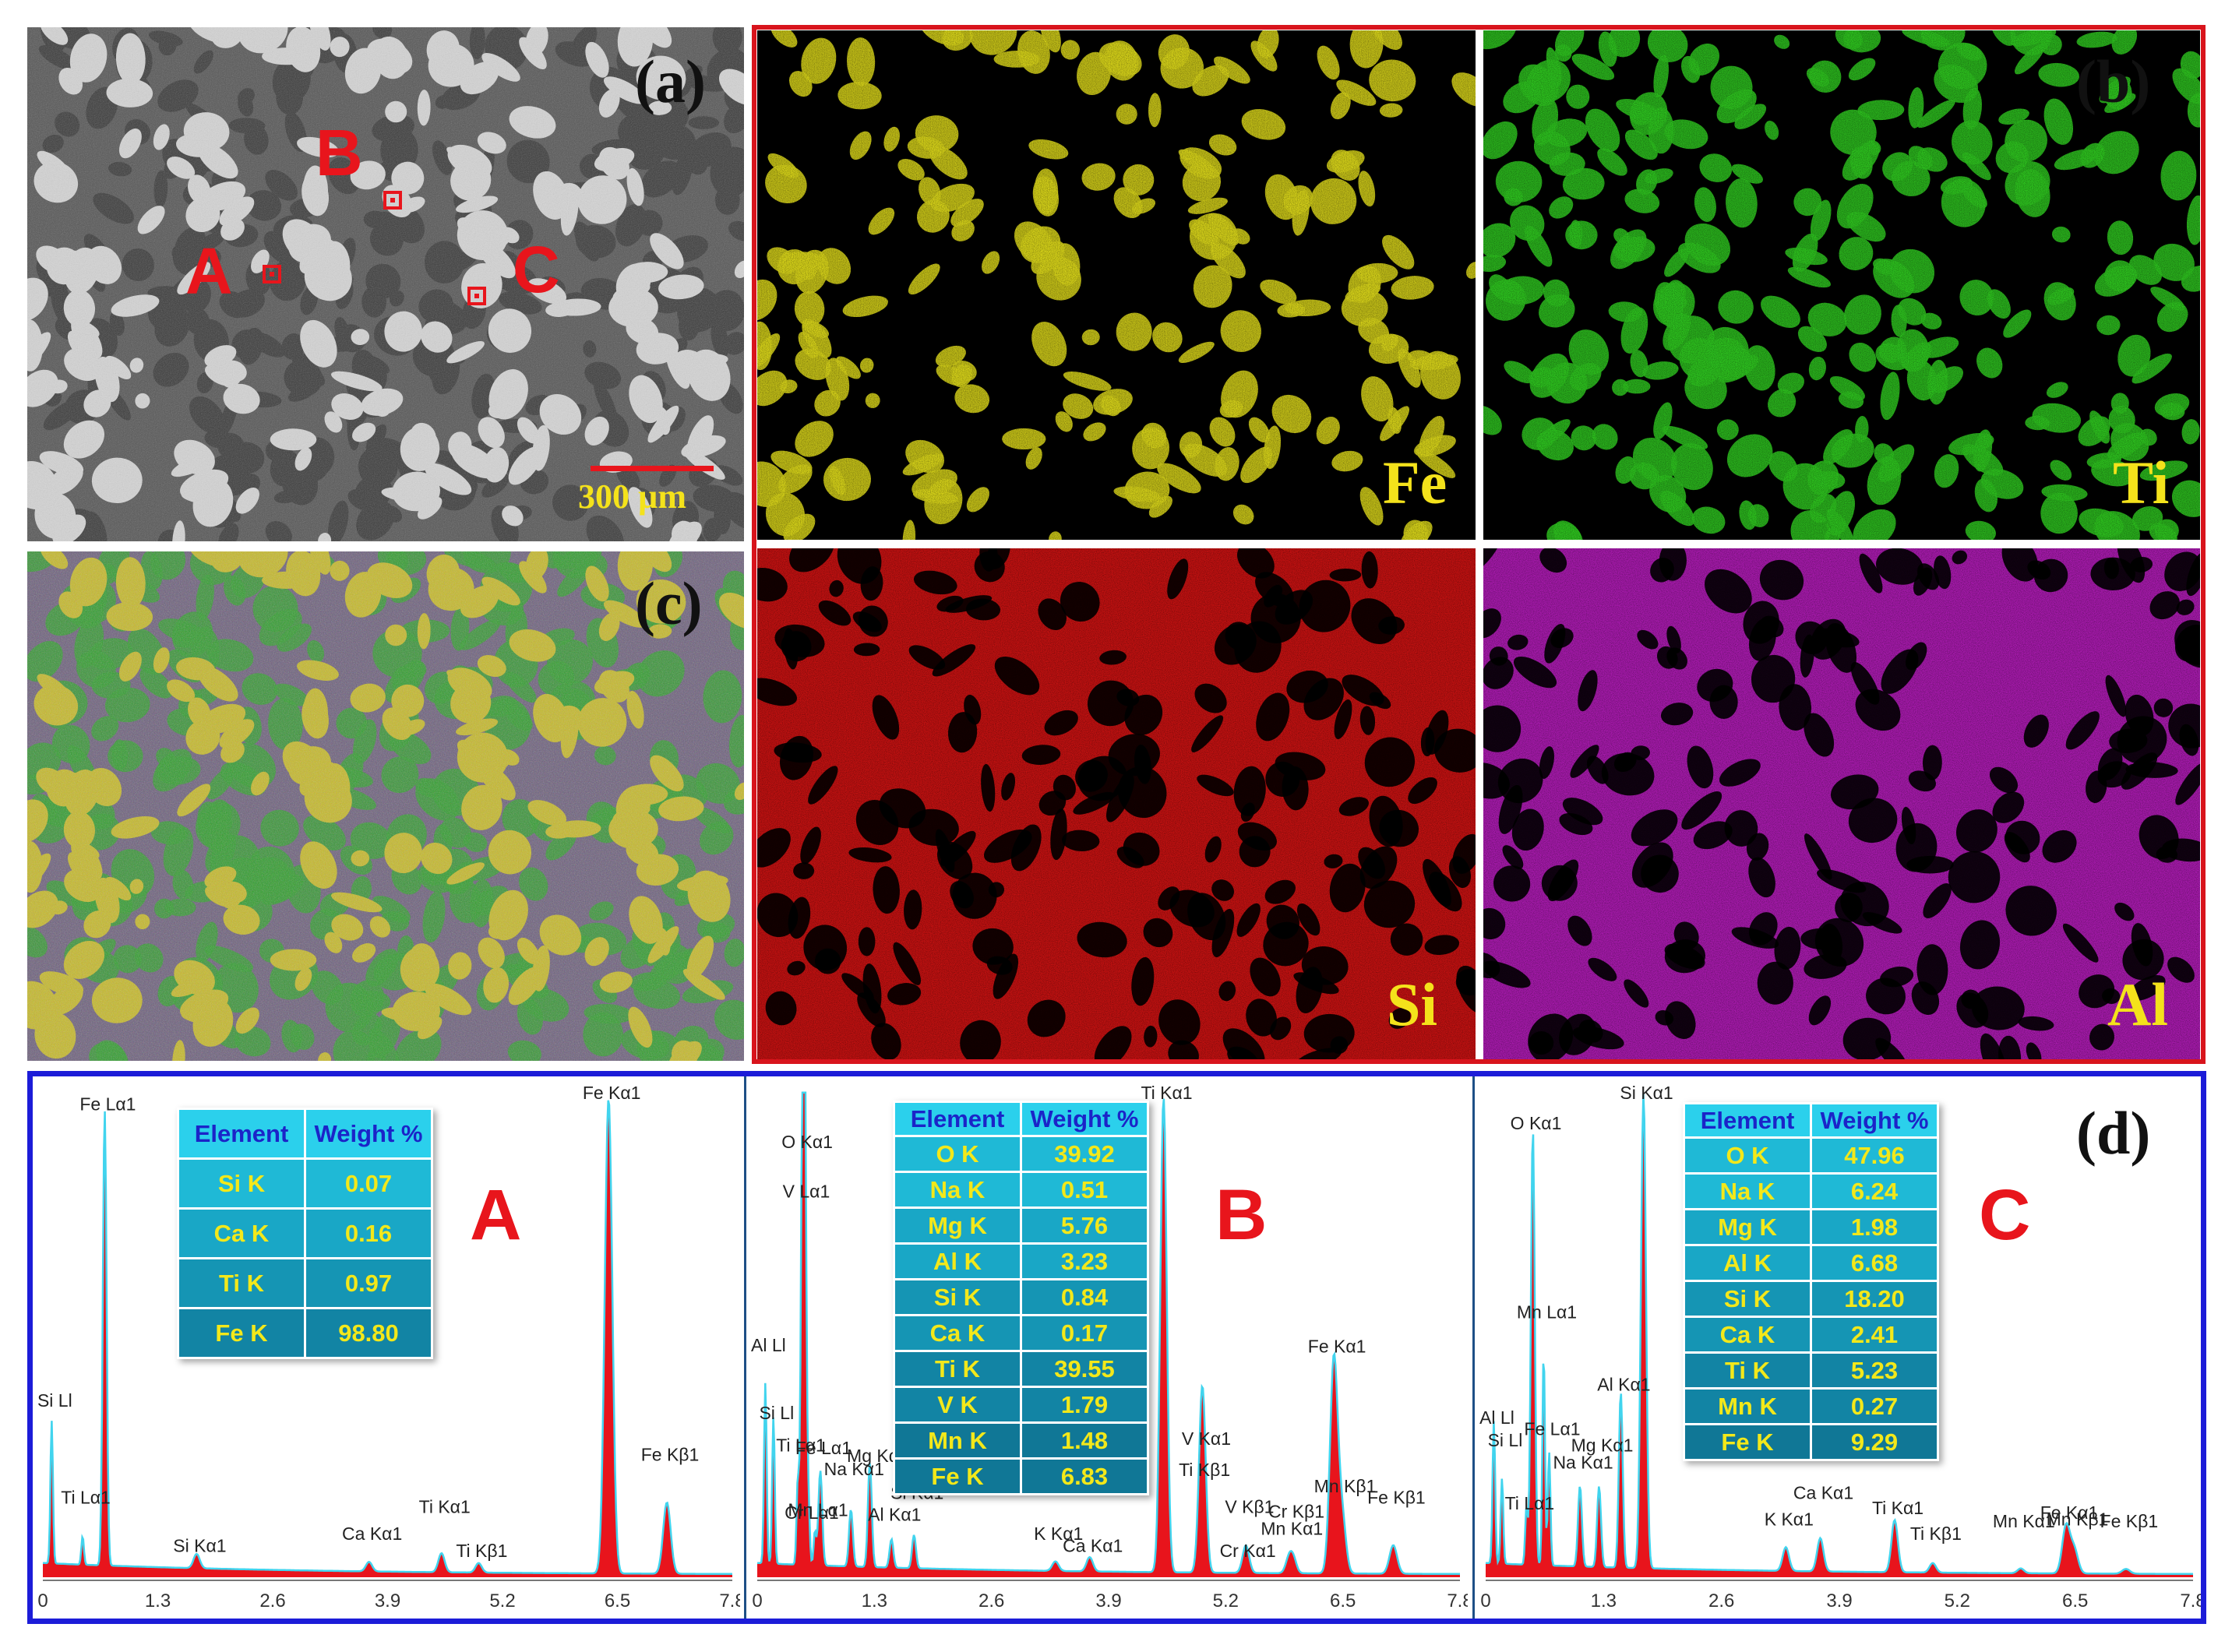  Describe the element at coordinates (1021, 1440) in the screenshot. I see `table-row: Mn K 1.48` at that location.